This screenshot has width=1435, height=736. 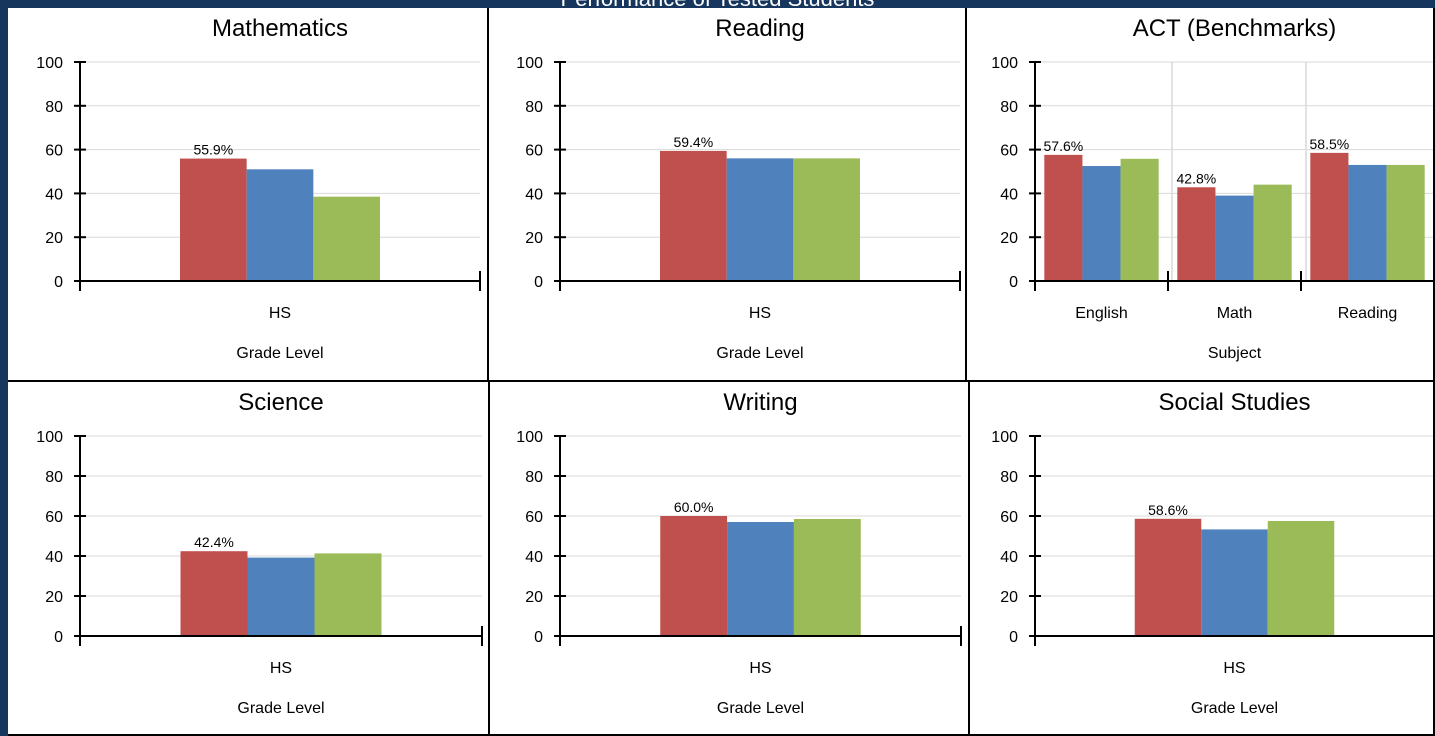 What do you see at coordinates (1197, 178) in the screenshot?
I see `data-label: 42.8%` at bounding box center [1197, 178].